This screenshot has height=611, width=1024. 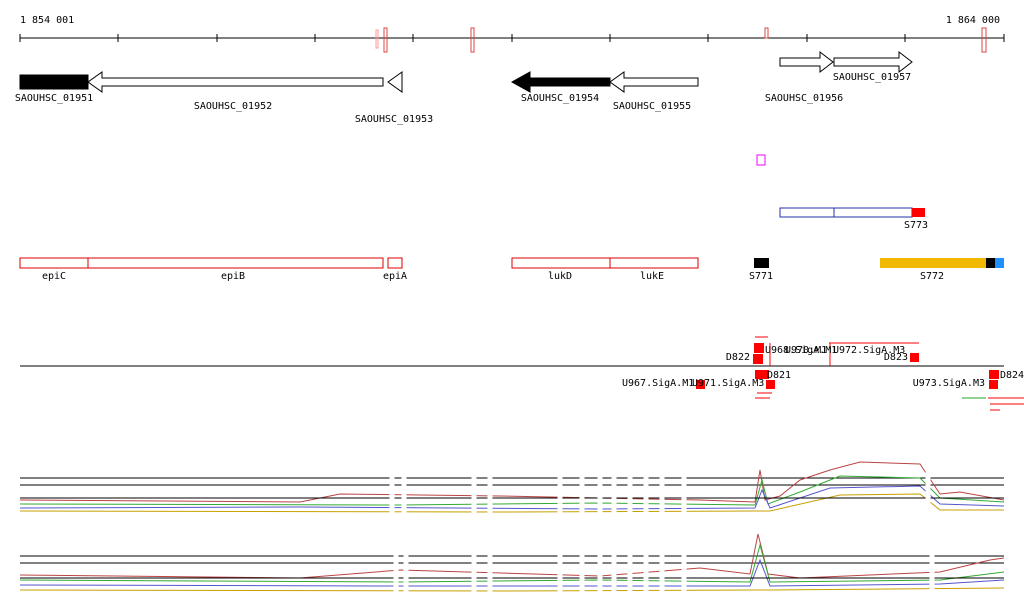 I want to click on tu-label: U973.SigA.M3, so click(x=949, y=383).